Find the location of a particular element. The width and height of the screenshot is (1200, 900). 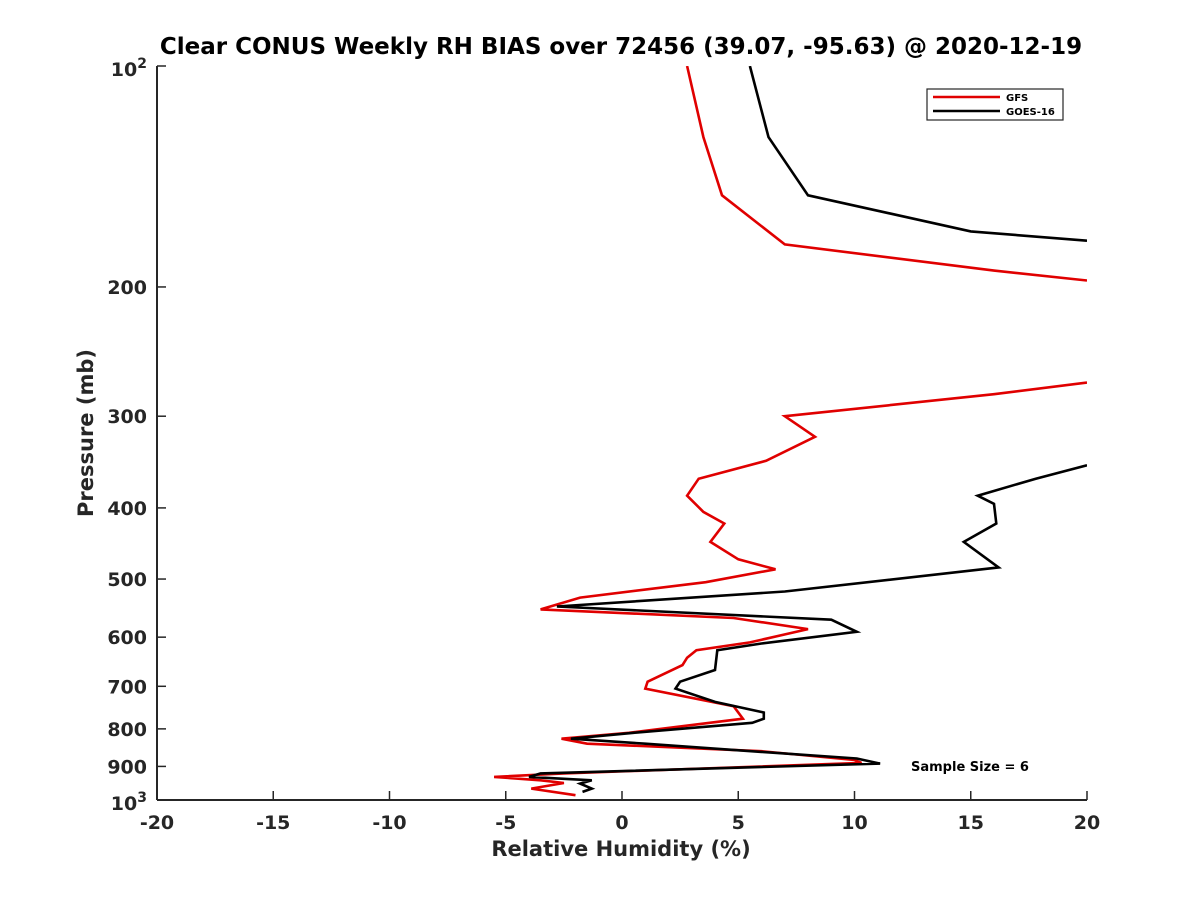

x-axis-ticks: -20 -15 -10 -5 0 5 10 15 20 is located at coordinates (620, 812).